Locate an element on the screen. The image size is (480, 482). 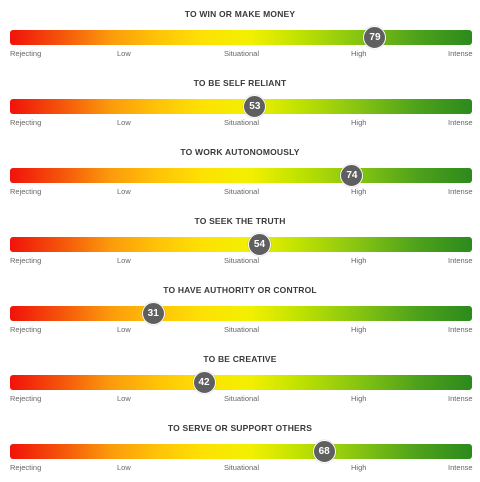
value-marker: 54 is located at coordinates (259, 244).